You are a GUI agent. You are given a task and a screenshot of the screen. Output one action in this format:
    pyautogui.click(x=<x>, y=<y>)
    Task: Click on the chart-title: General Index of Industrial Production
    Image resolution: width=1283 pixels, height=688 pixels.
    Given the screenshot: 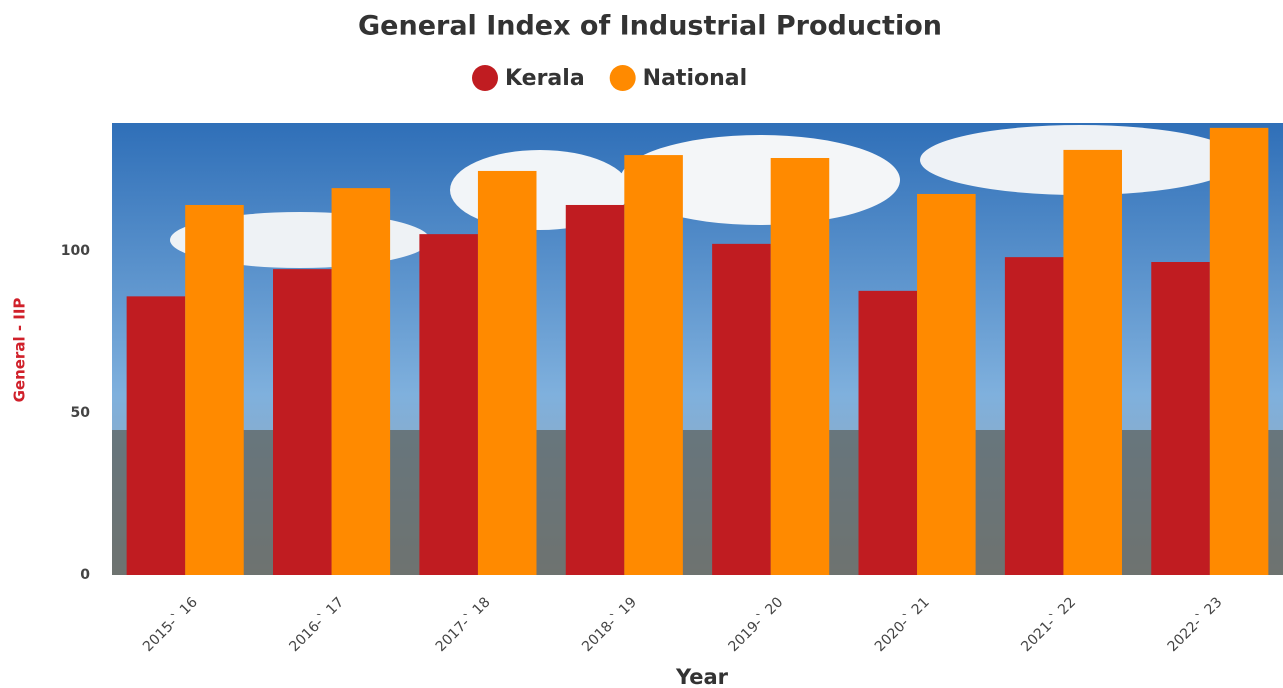 What is the action you would take?
    pyautogui.click(x=650, y=26)
    